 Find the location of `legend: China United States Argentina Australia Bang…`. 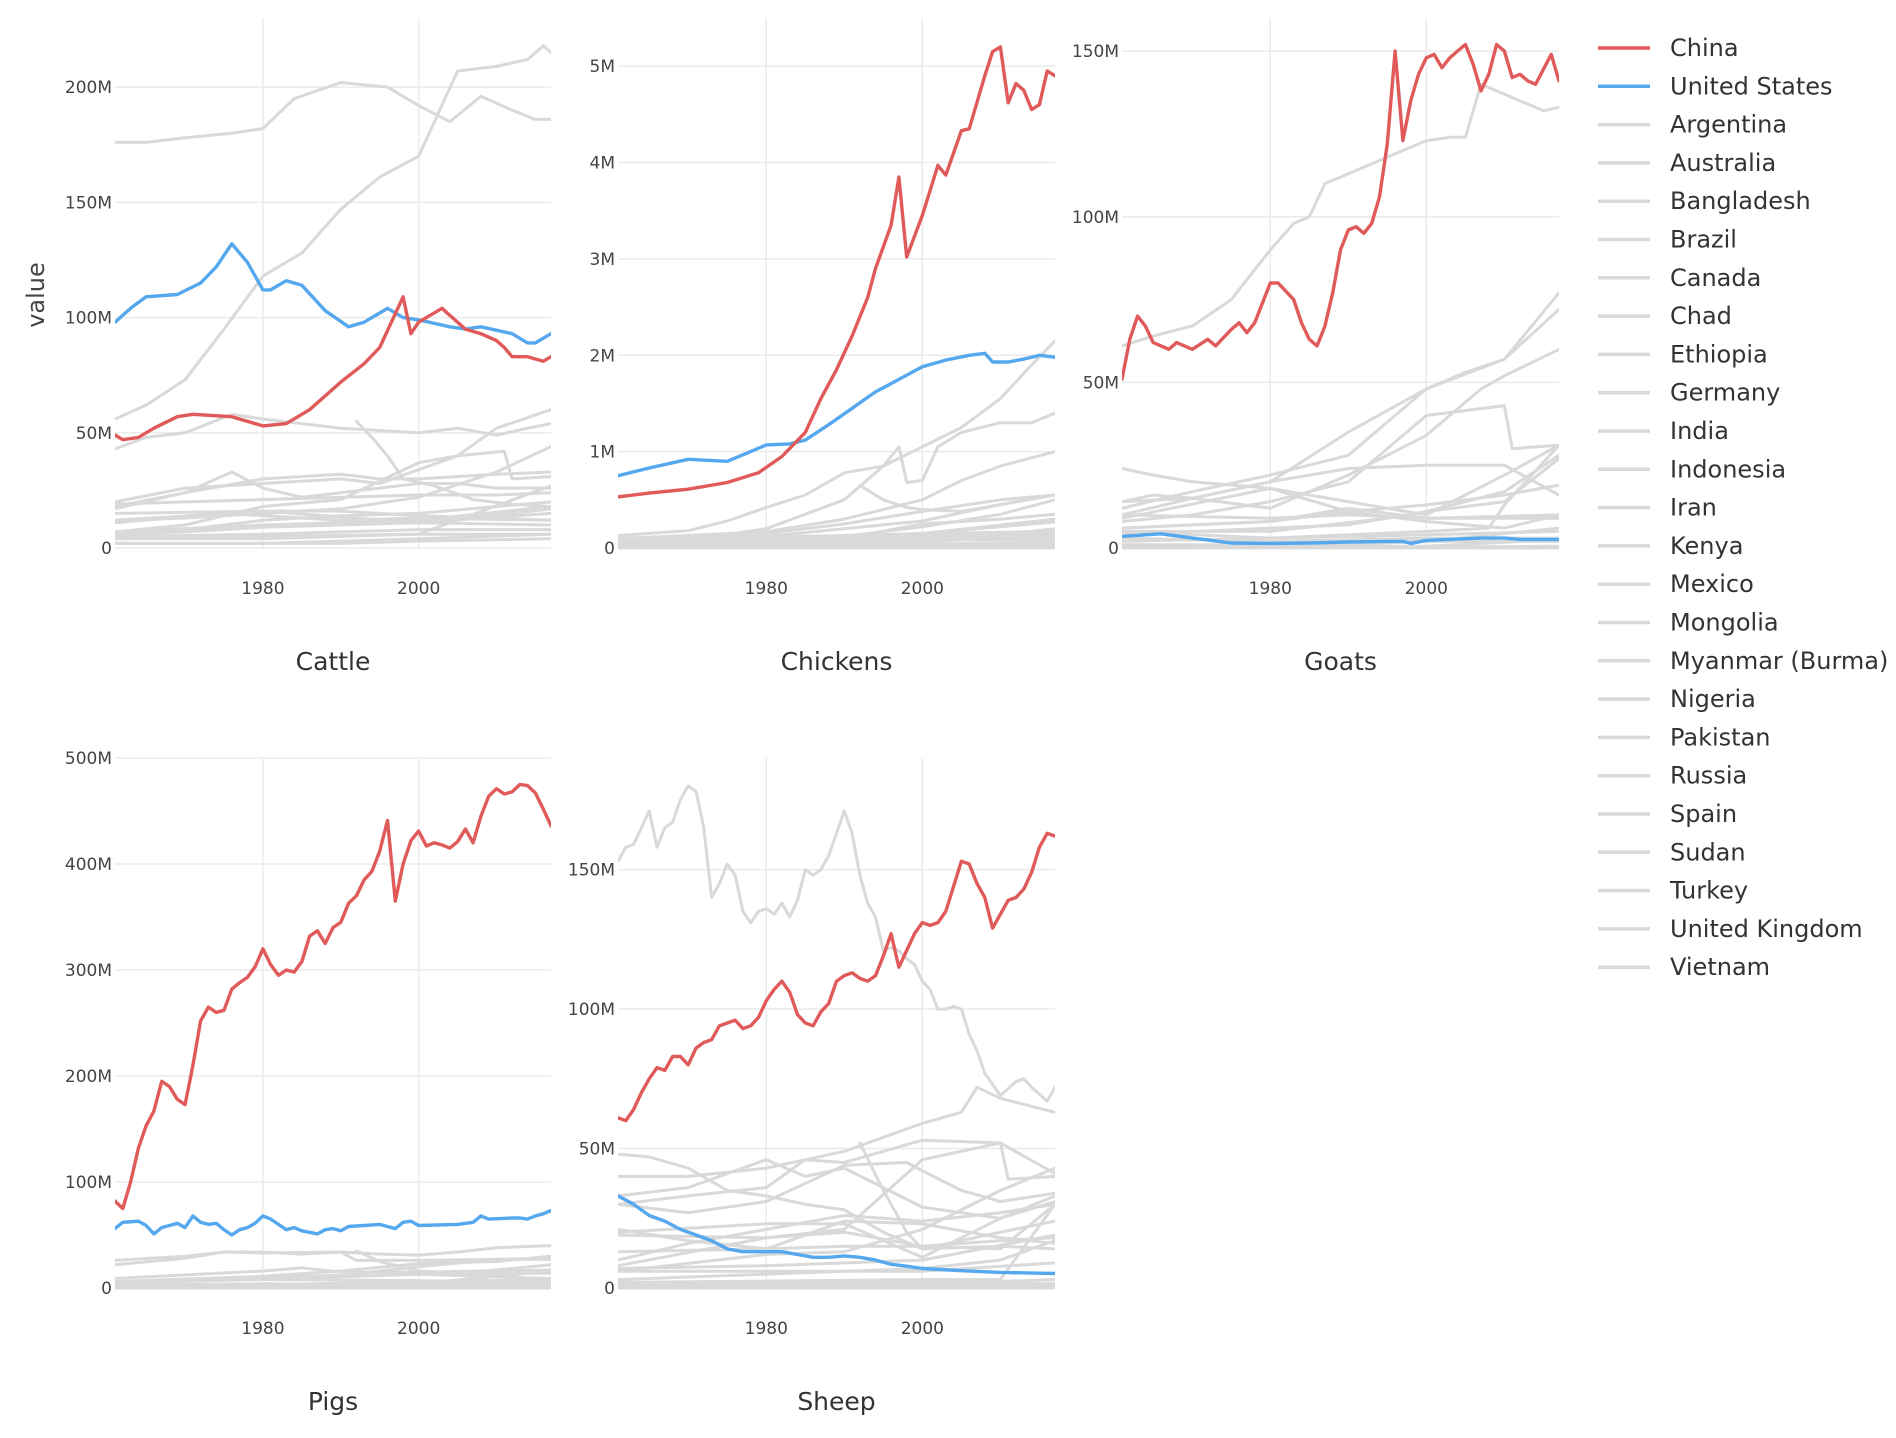

legend: China United States Argentina Australia Bang… is located at coordinates (1743, 507).